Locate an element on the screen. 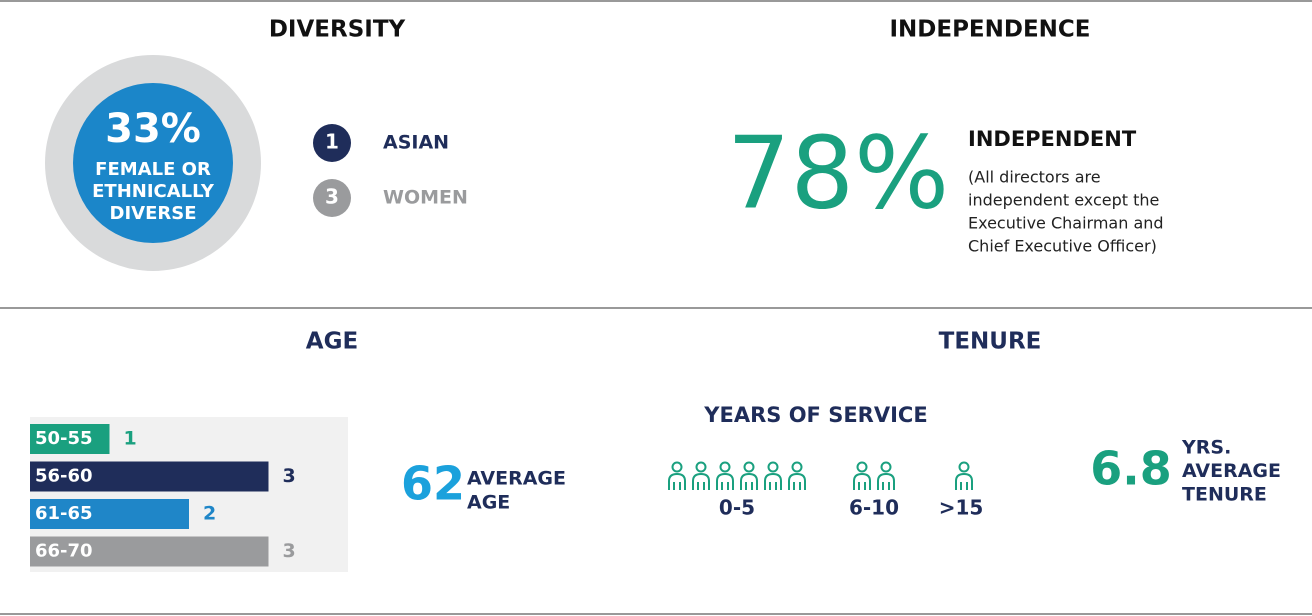  bar-category: 61-65 is located at coordinates (64, 513).